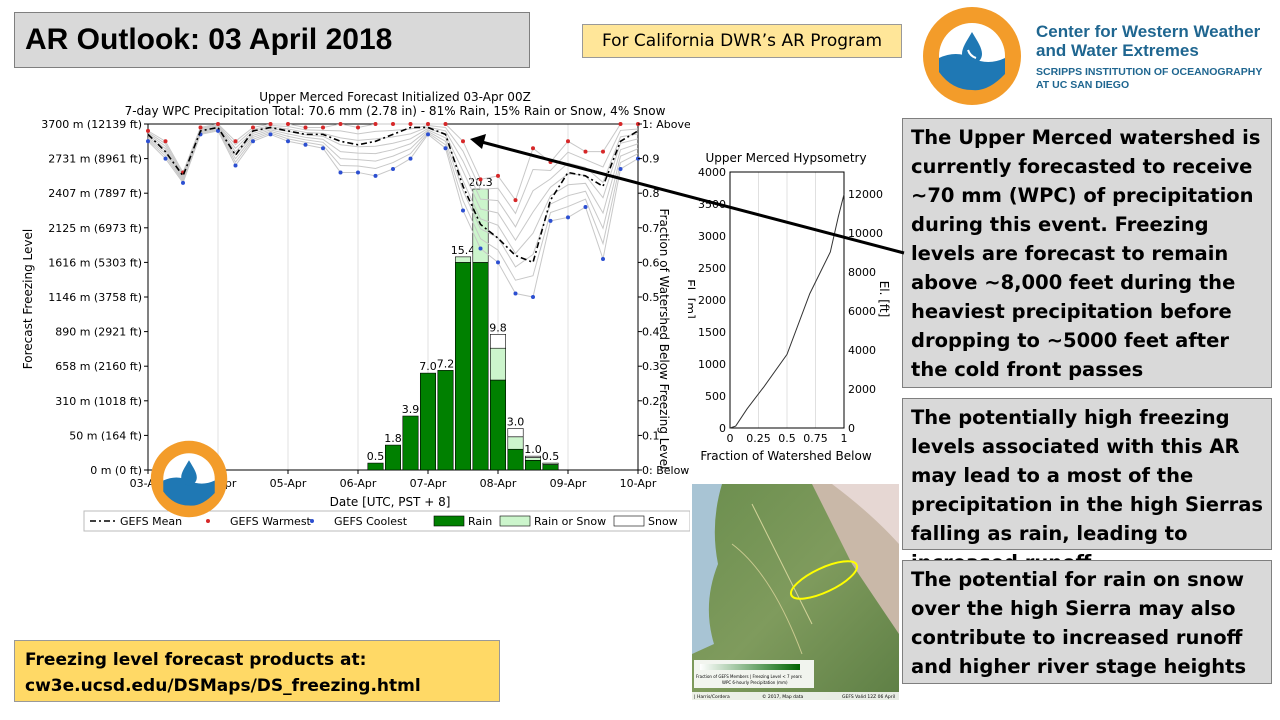 This screenshot has width=1280, height=720. Describe the element at coordinates (28, 299) in the screenshot. I see `y-axis-label: Forecast Freezing Level` at that location.